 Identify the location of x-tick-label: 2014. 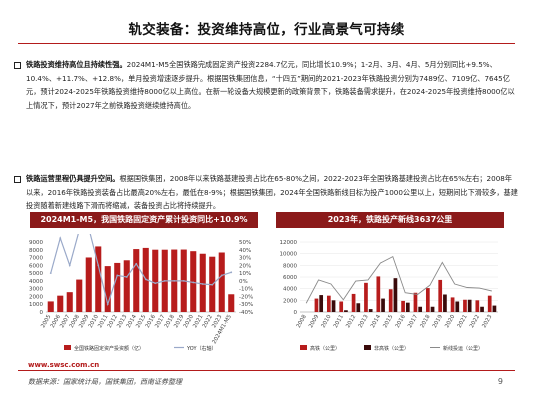
(376, 322).